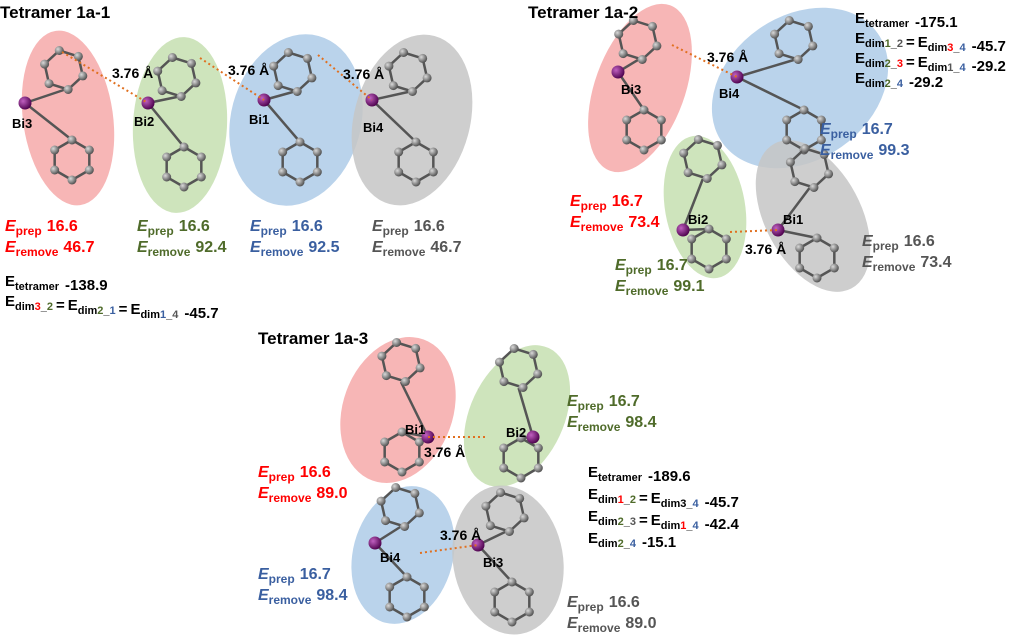  What do you see at coordinates (259, 119) in the screenshot?
I see `atom-label: Bi1` at bounding box center [259, 119].